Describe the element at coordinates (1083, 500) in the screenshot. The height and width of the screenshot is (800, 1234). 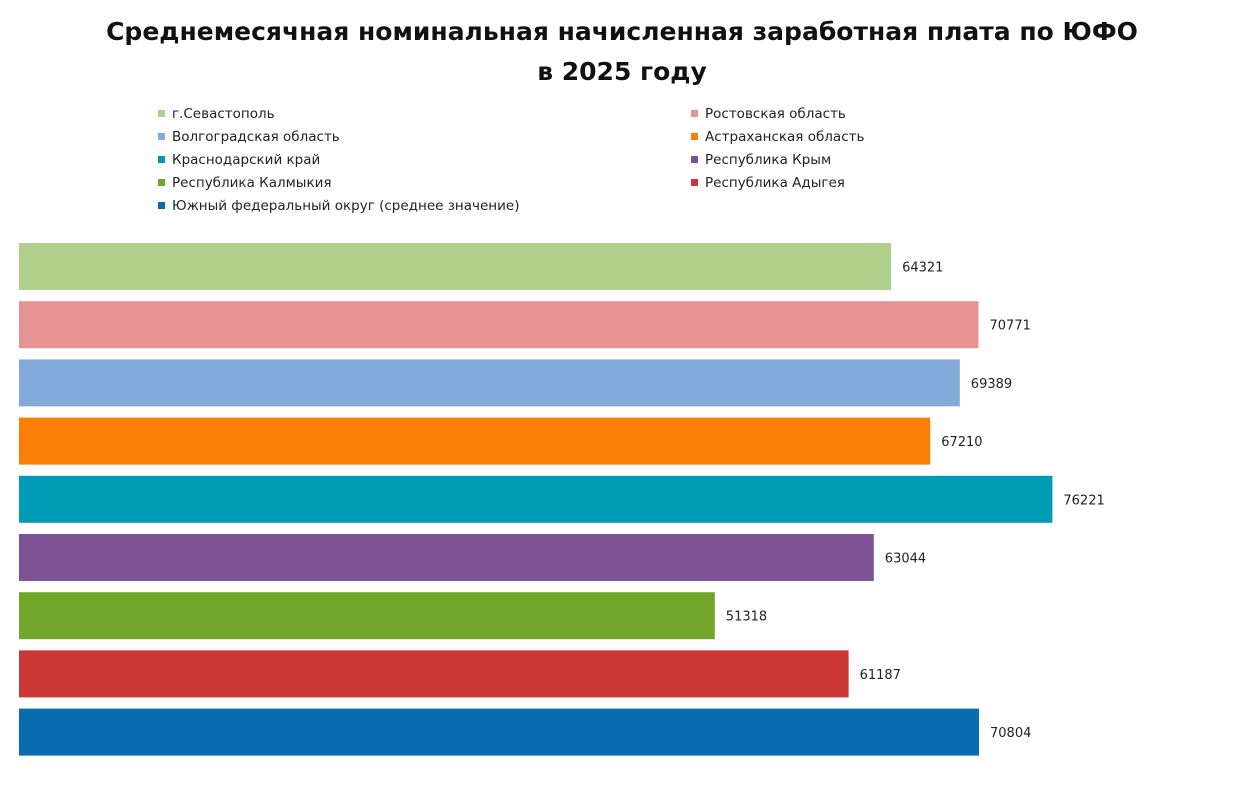
I see `data-label: 76221` at that location.